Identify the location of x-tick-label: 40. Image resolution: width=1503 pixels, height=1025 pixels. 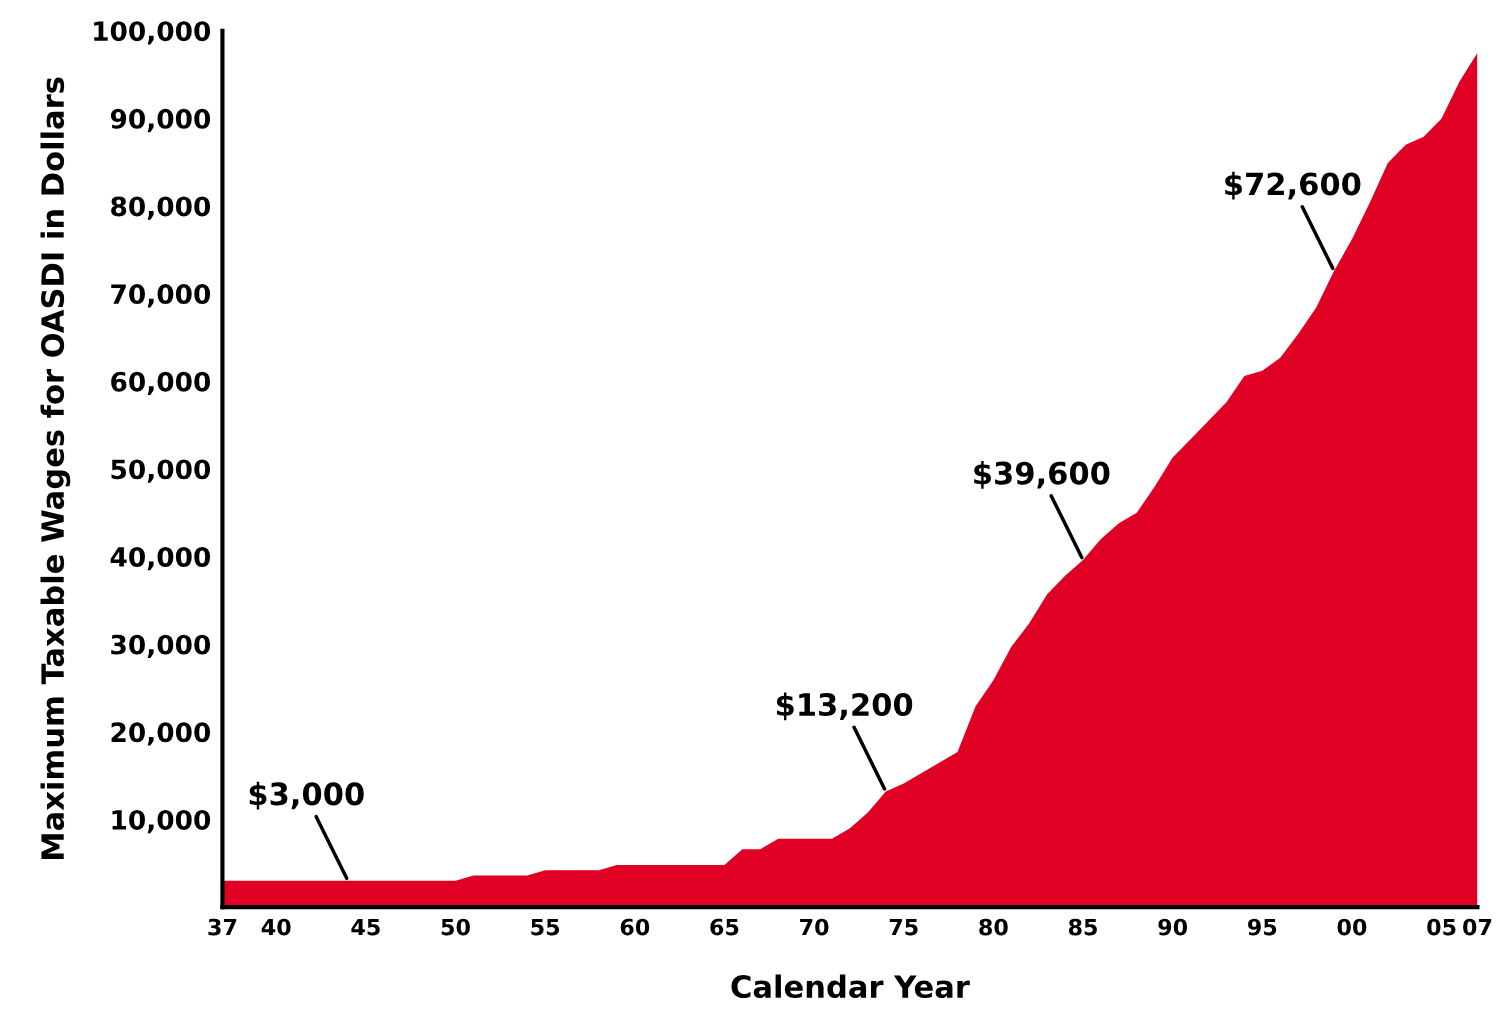
(276, 927).